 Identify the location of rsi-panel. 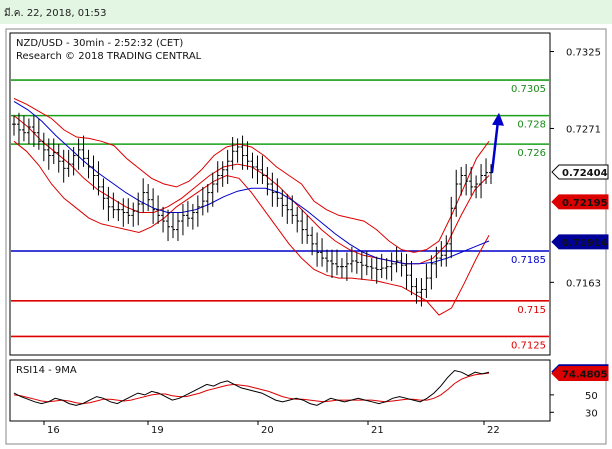
(280, 390).